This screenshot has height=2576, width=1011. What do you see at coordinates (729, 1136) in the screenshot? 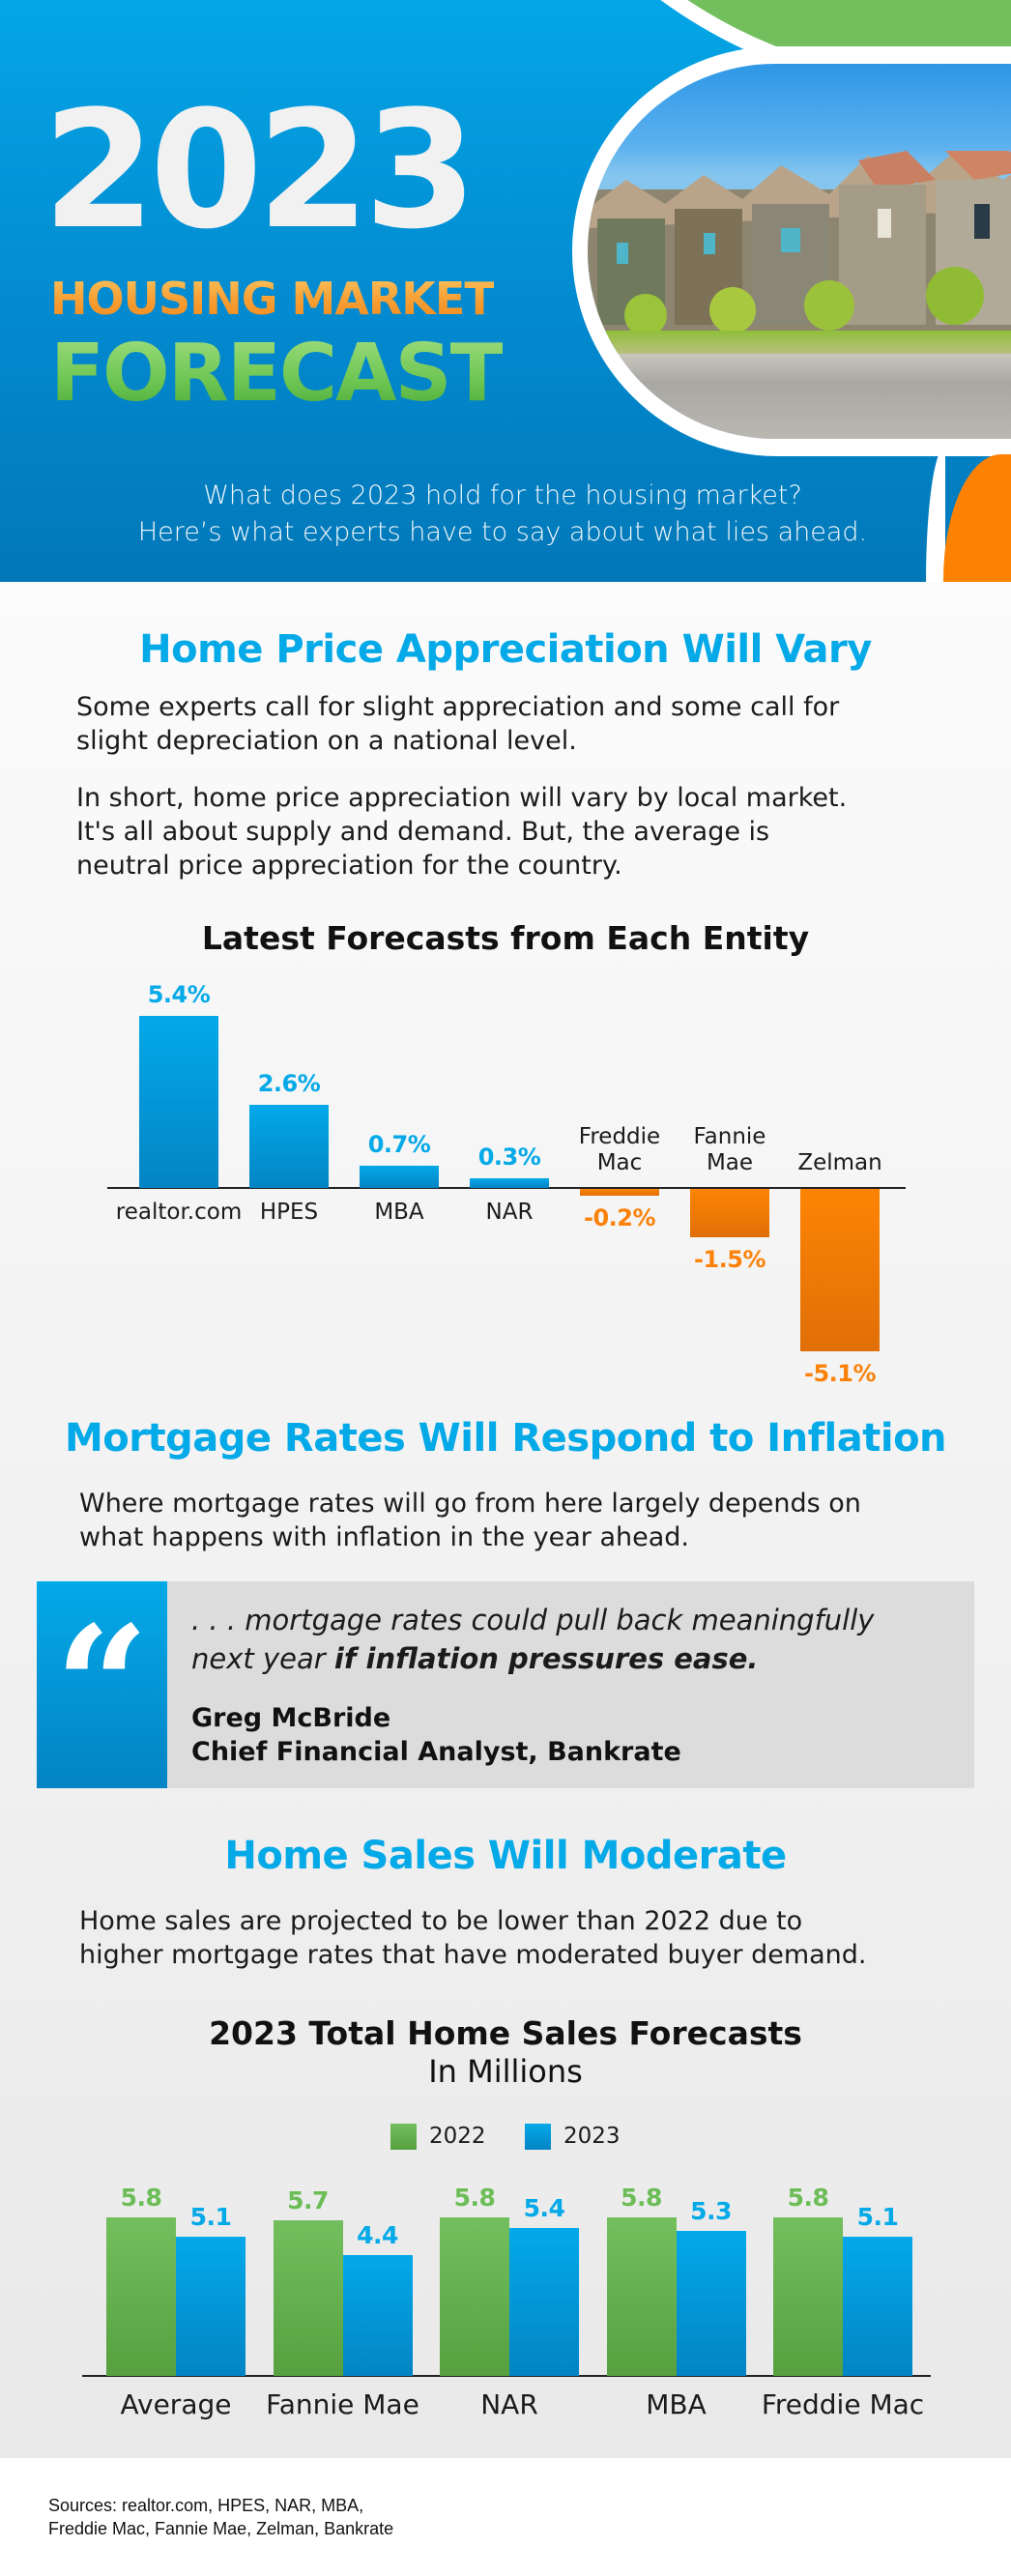
I see `category-label-line: Fannie` at bounding box center [729, 1136].